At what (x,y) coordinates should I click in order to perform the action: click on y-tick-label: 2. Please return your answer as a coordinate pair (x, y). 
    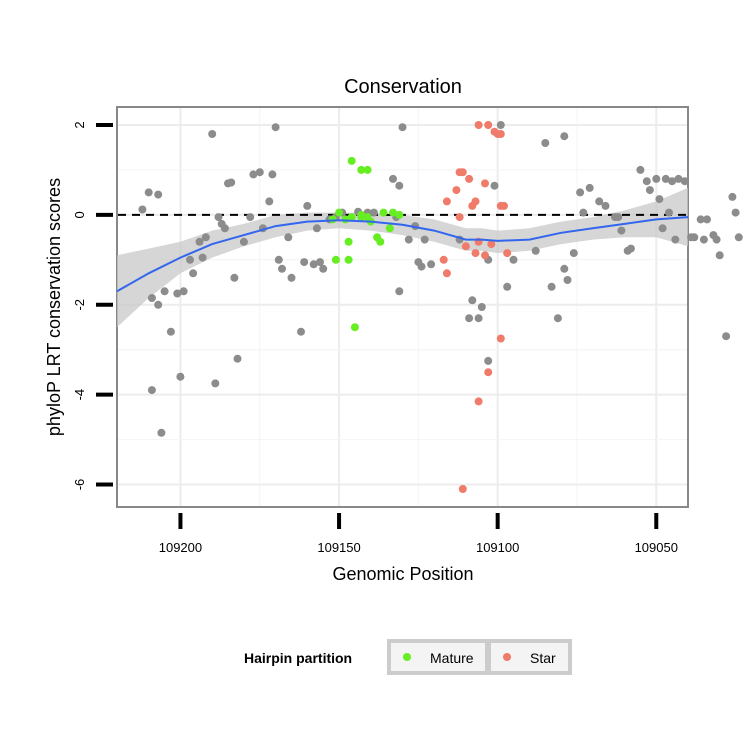
    Looking at the image, I should click on (79, 124).